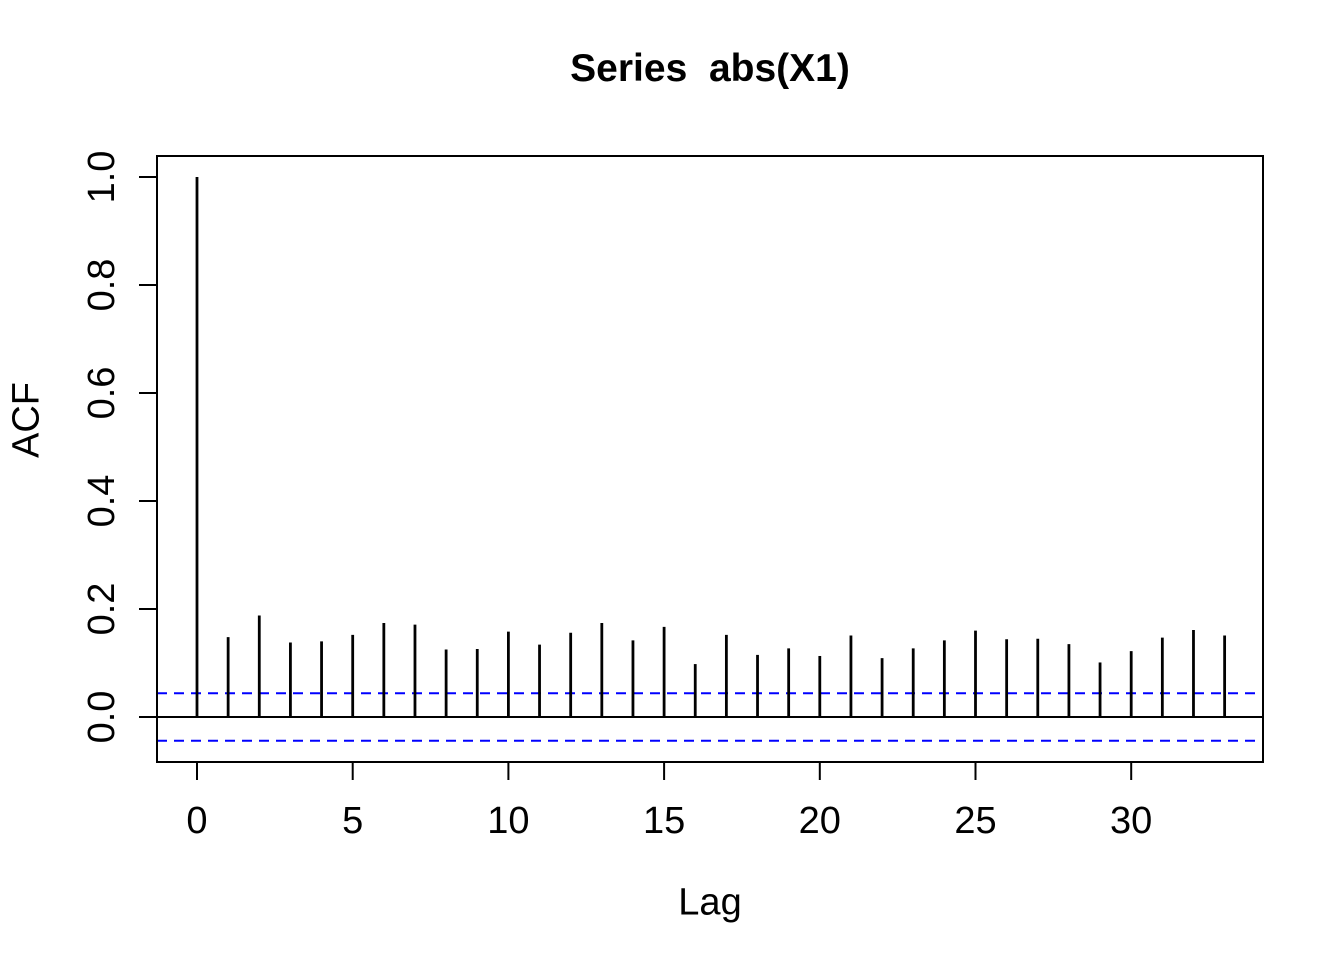  What do you see at coordinates (664, 821) in the screenshot?
I see `x-tick-label: 15` at bounding box center [664, 821].